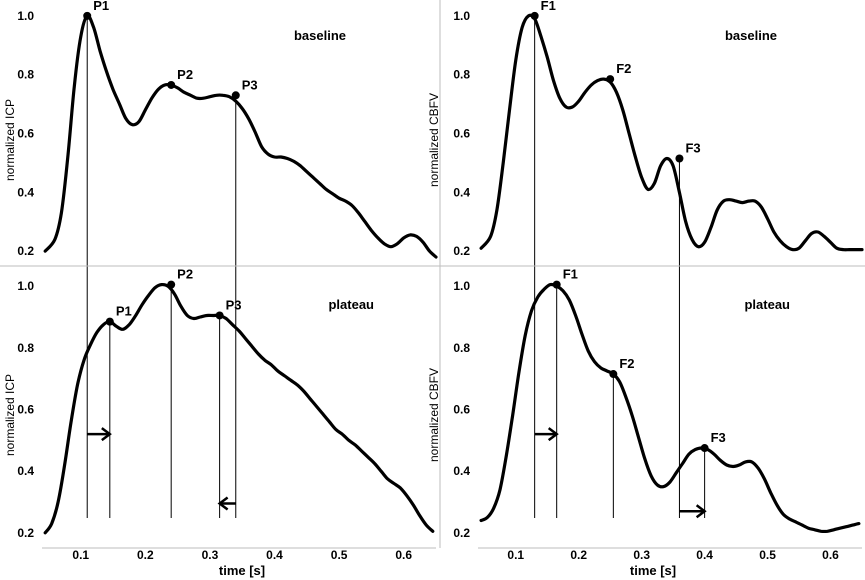 This screenshot has width=865, height=580. Describe the element at coordinates (610, 79) in the screenshot. I see `peak-marker-f2` at that location.